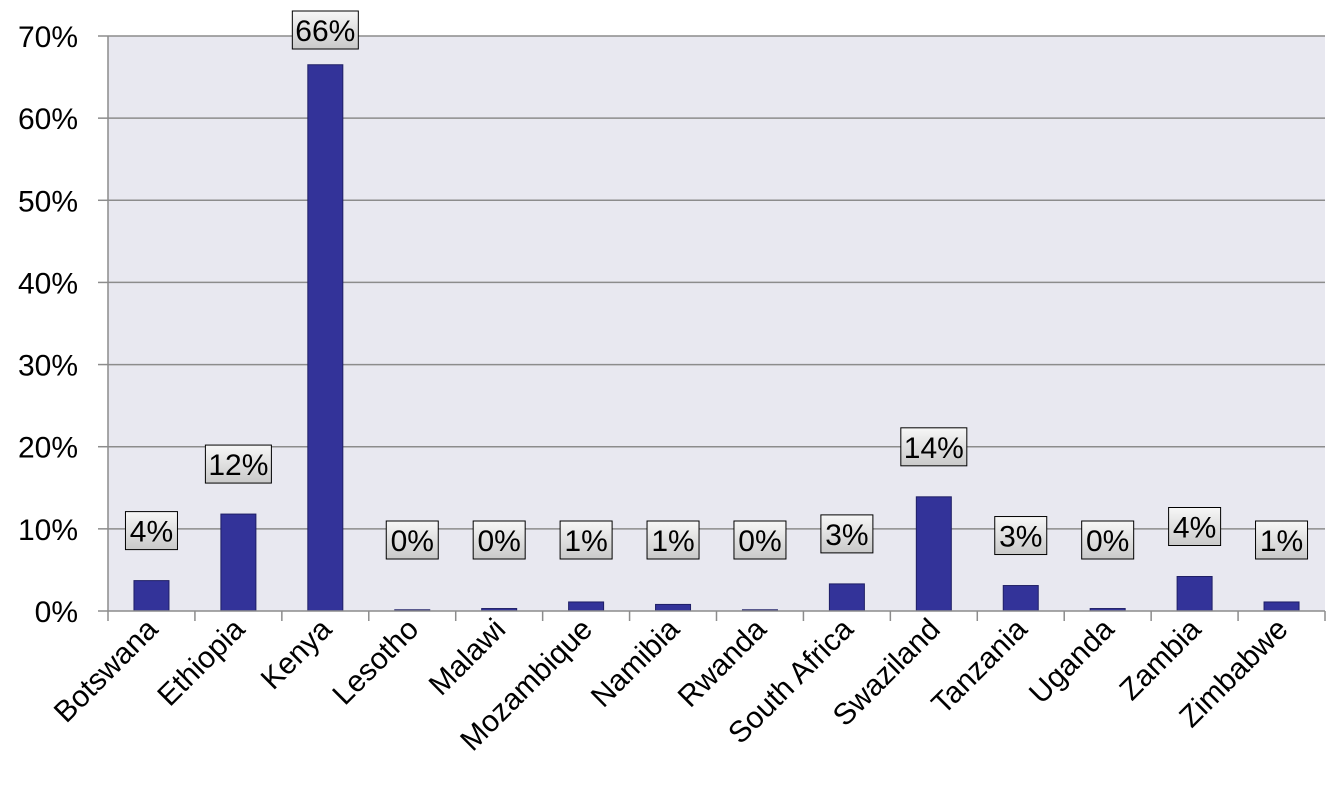 The height and width of the screenshot is (800, 1339). What do you see at coordinates (48, 530) in the screenshot?
I see `y-tick-label: 10%` at bounding box center [48, 530].